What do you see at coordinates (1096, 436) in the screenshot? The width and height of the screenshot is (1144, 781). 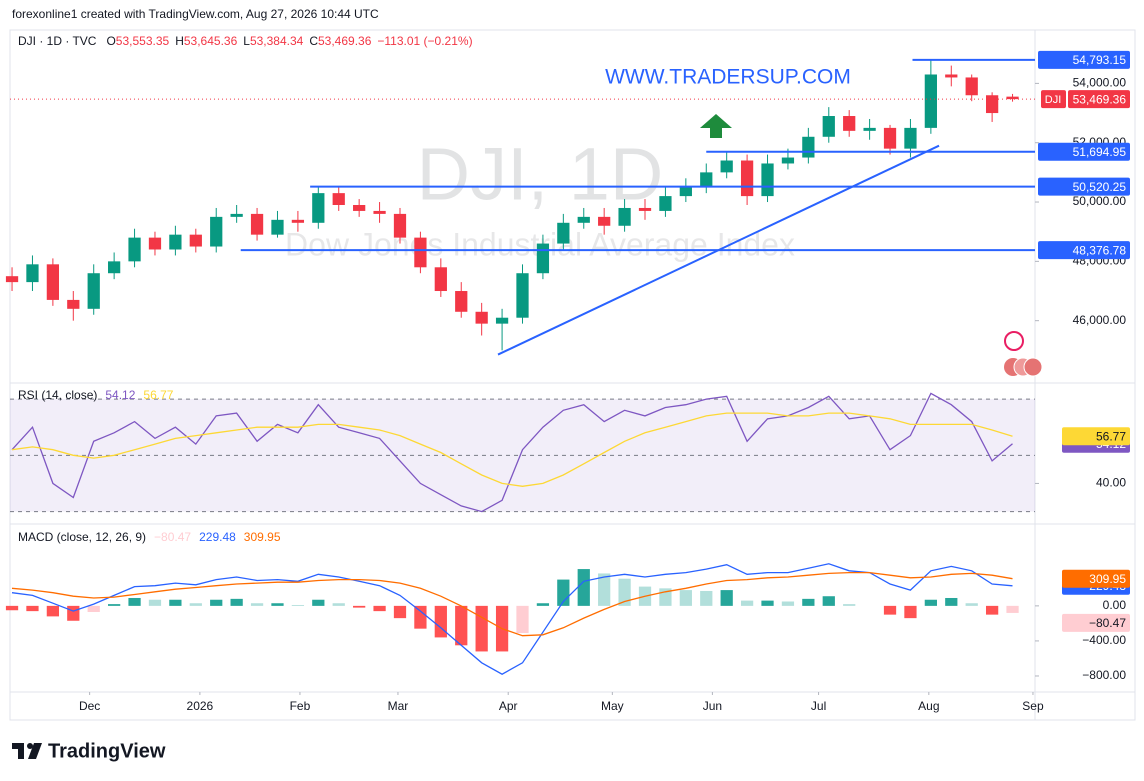 I see `last-value-label-box` at bounding box center [1096, 436].